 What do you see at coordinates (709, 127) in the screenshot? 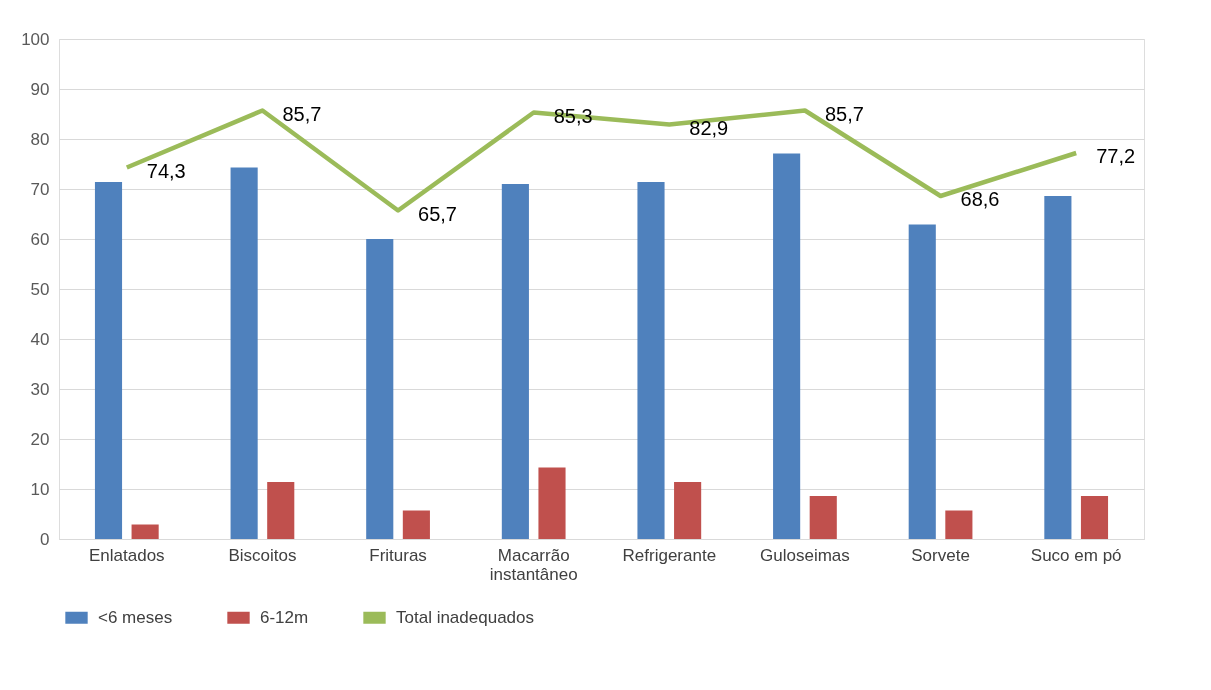
I see `data-label: 82,9` at bounding box center [709, 127].